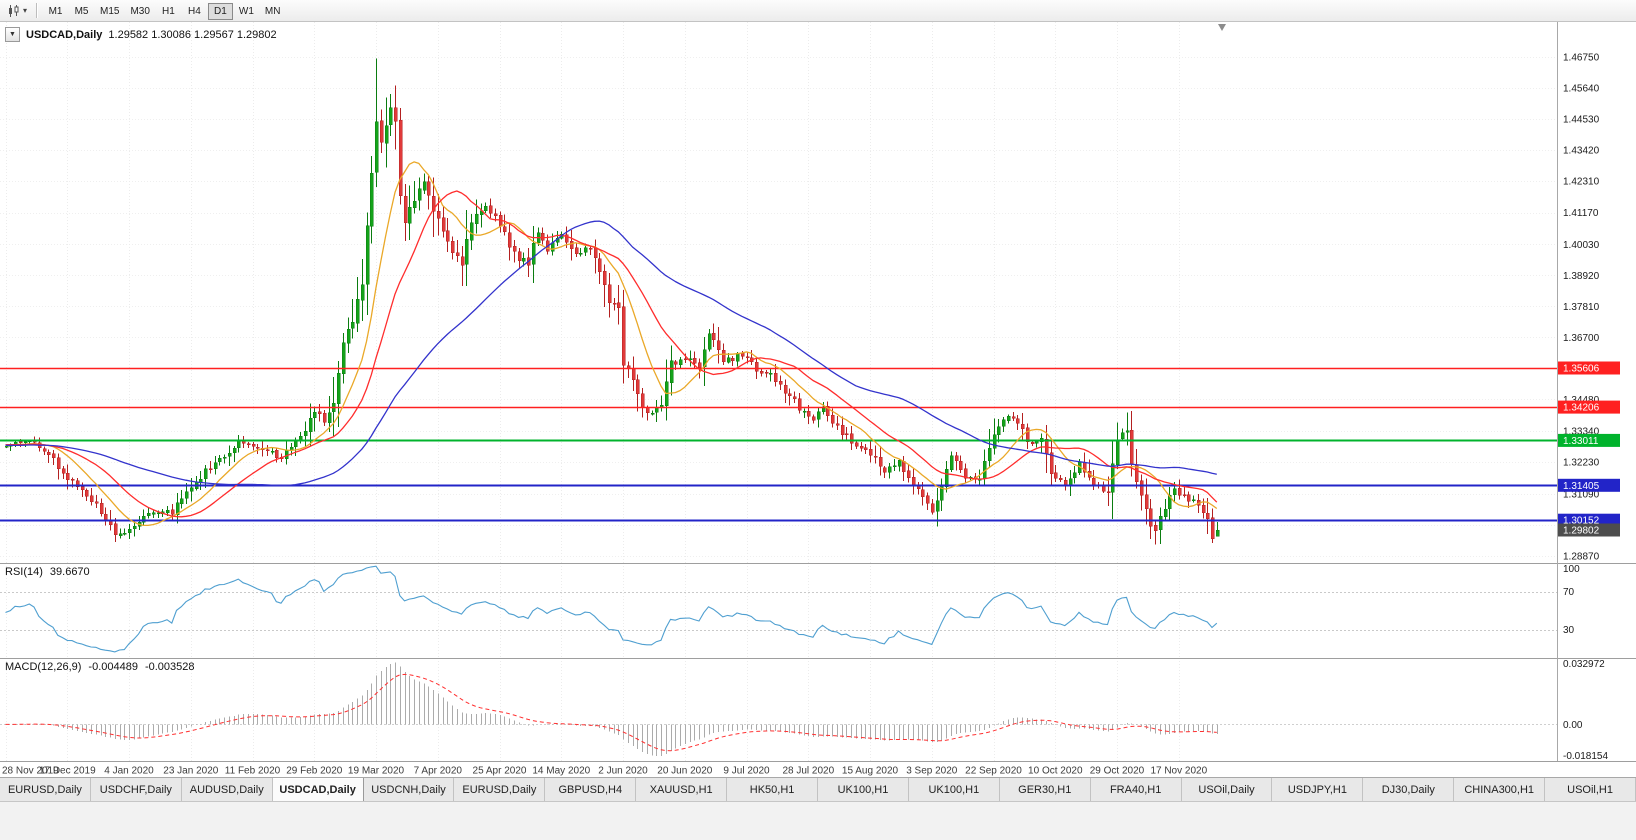  I want to click on macd-signal-line, so click(611, 712).